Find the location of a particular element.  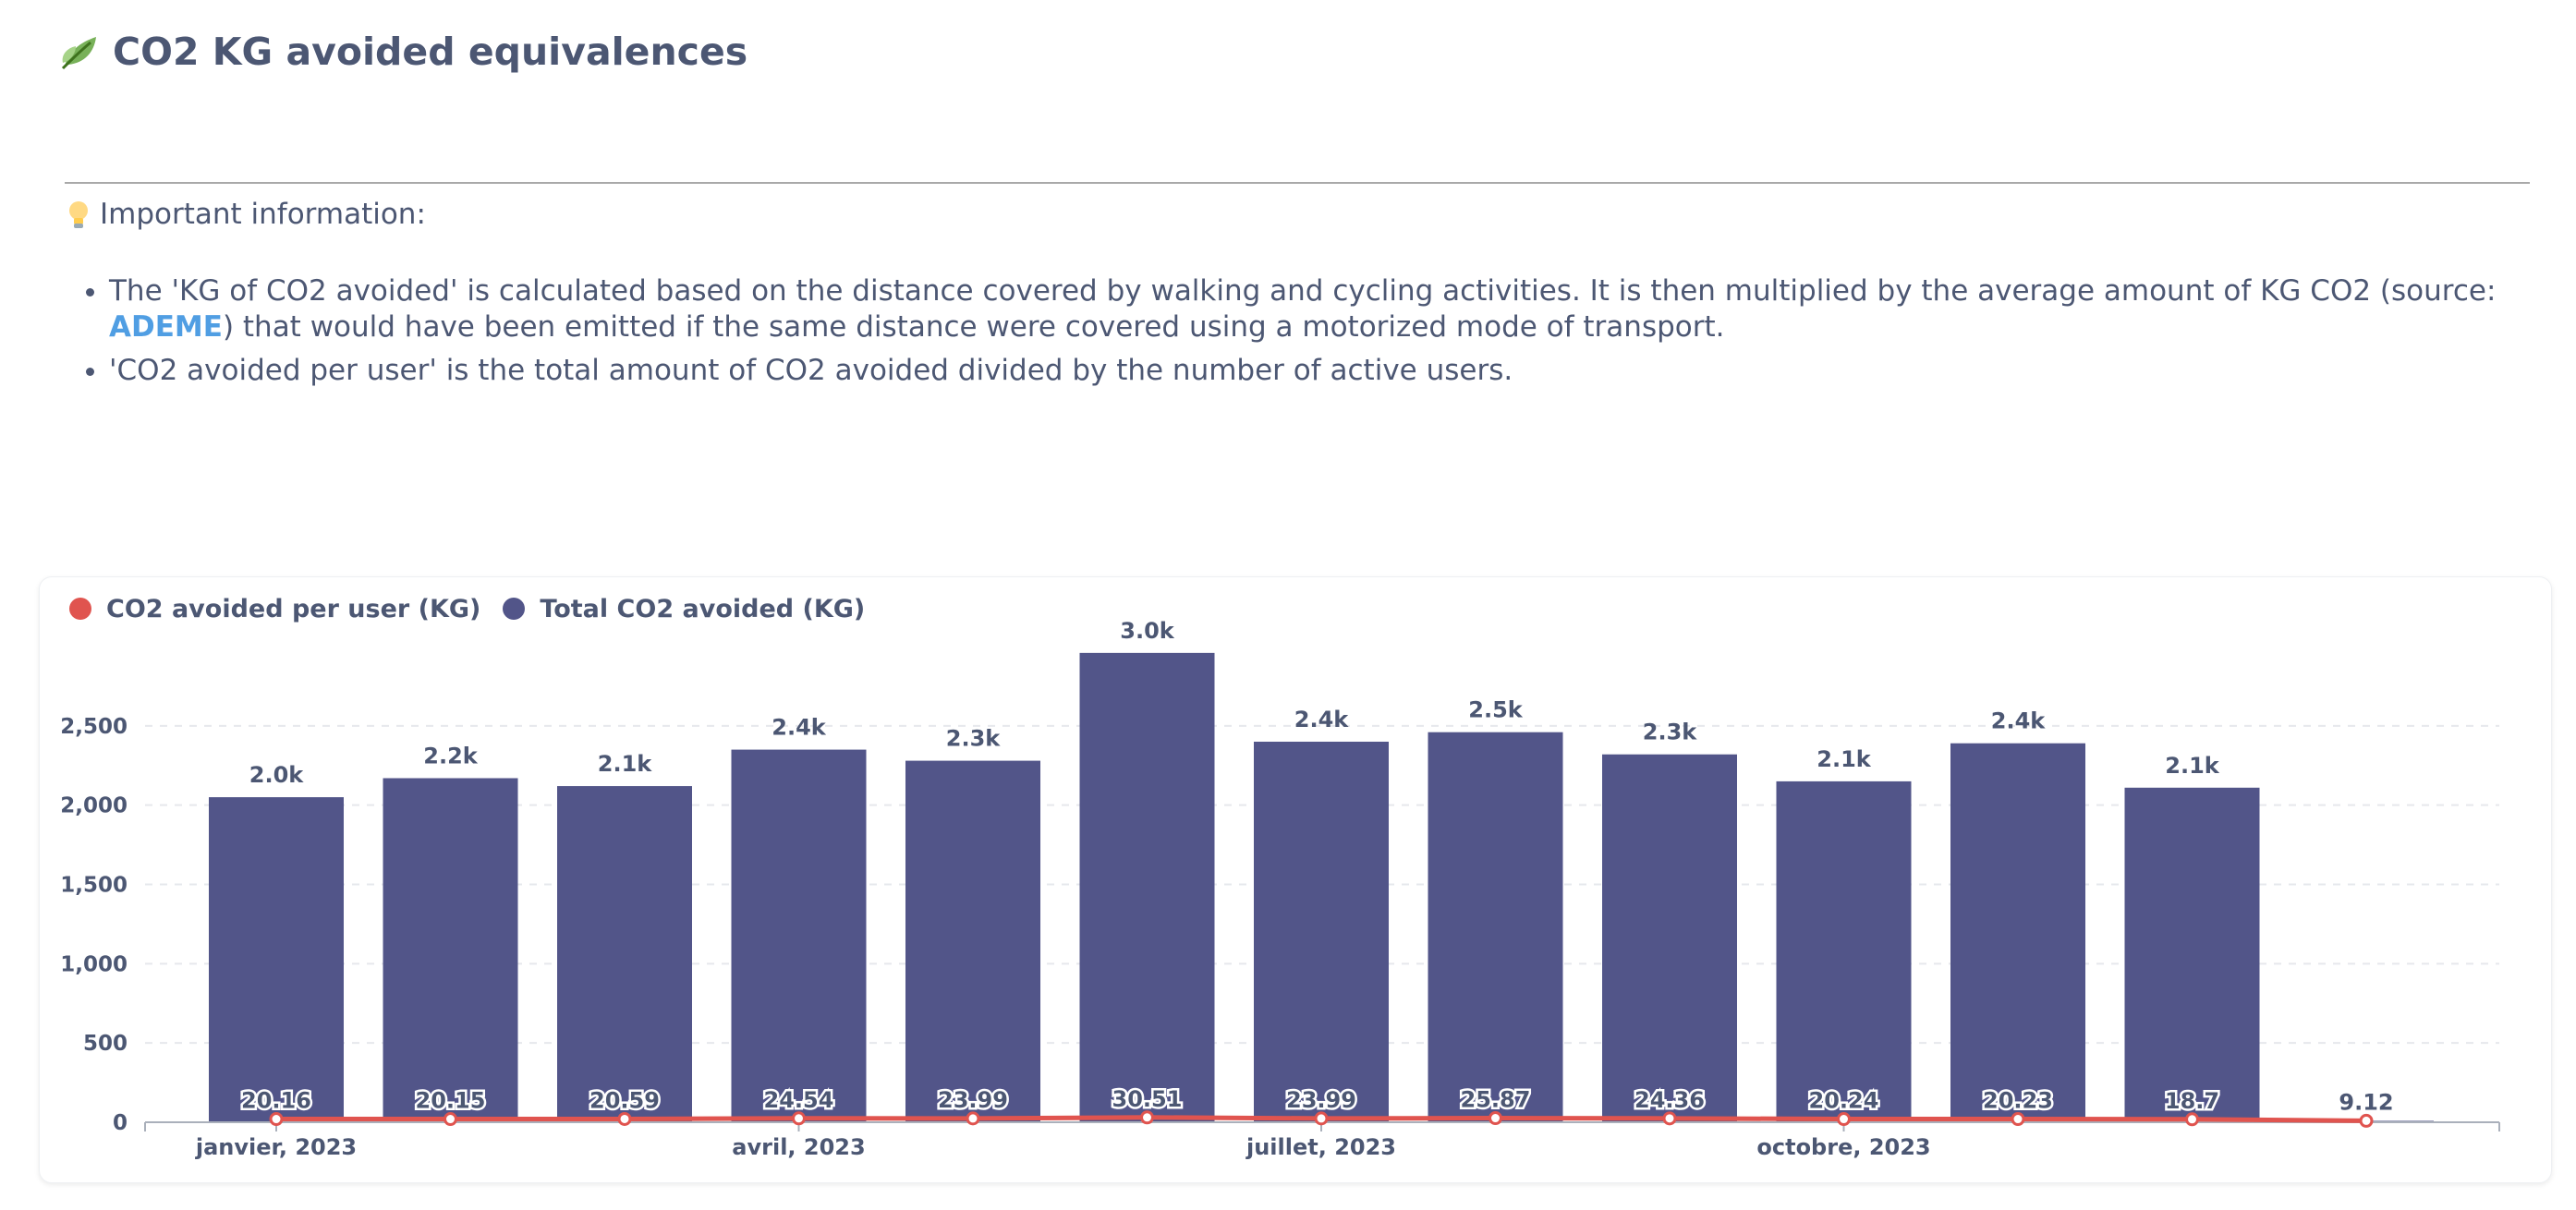

legend-label-total: Total CO2 avoided (KG) is located at coordinates (703, 608).